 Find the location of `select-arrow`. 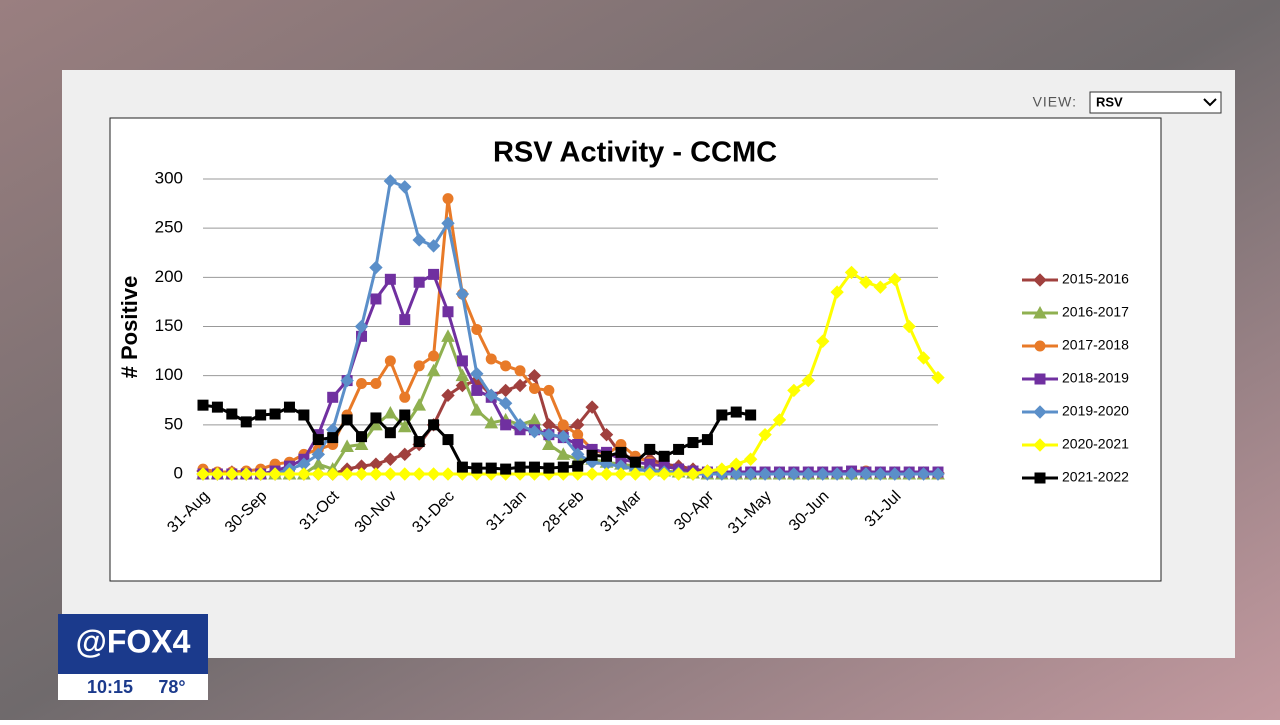

select-arrow is located at coordinates (1210, 102).